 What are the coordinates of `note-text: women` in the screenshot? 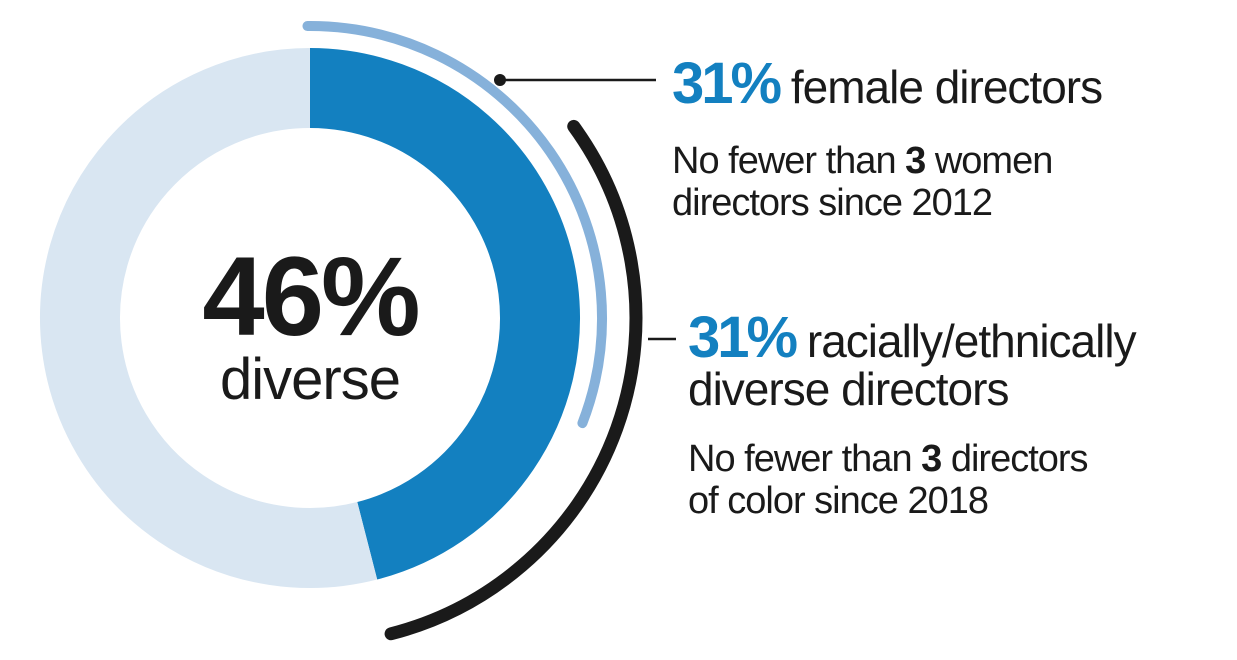 It's located at (989, 161).